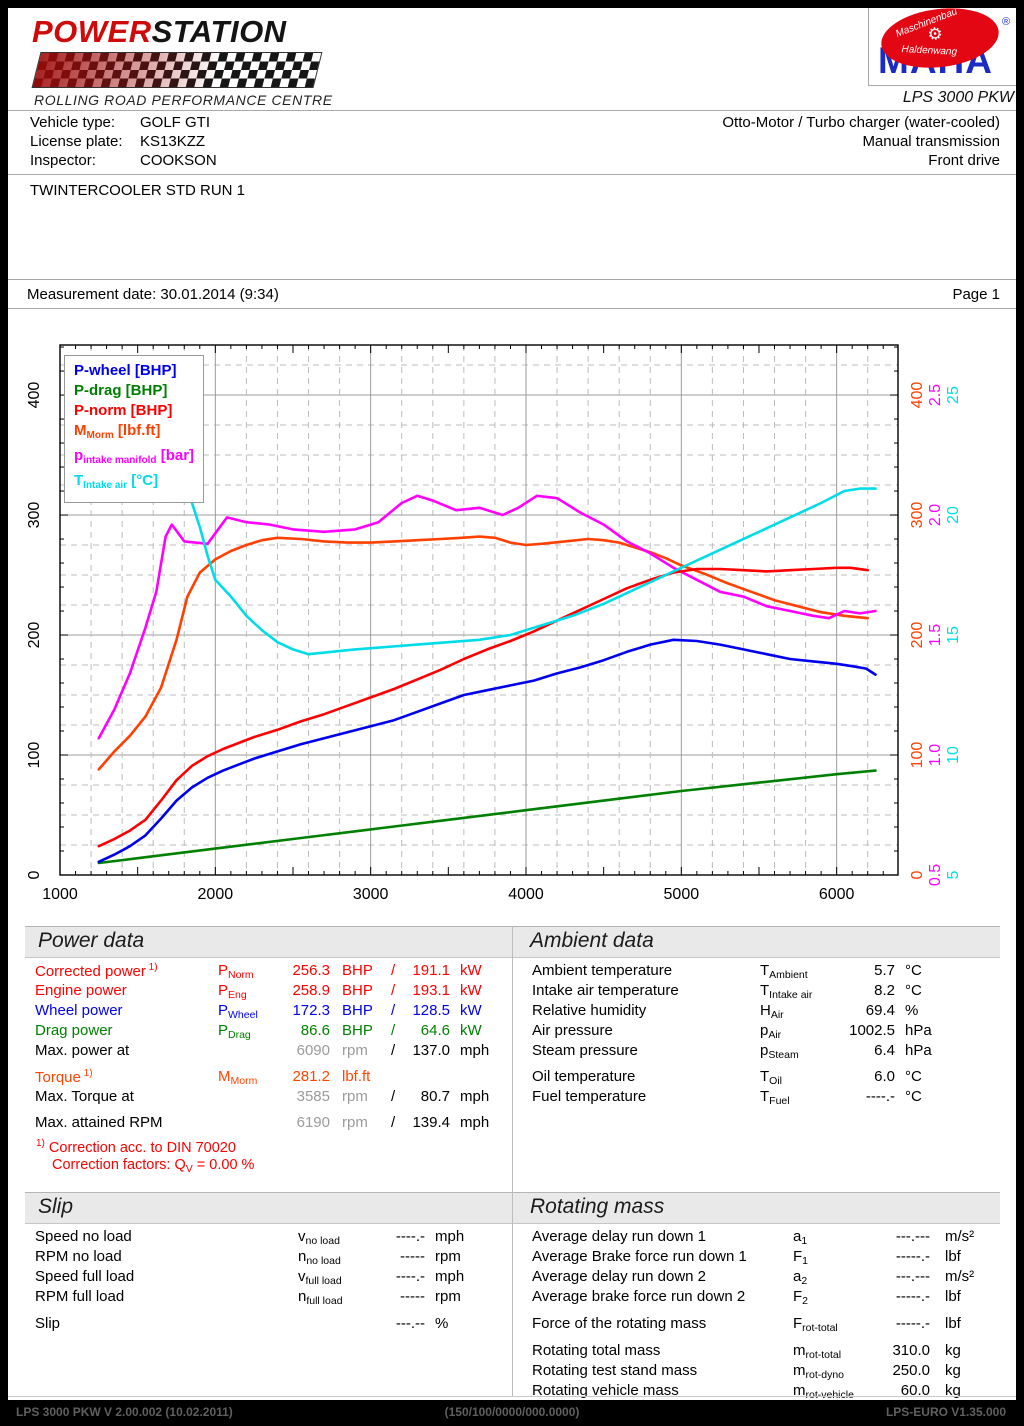  Describe the element at coordinates (271, 1325) in the screenshot. I see `table-row: Slip ---.--%` at that location.